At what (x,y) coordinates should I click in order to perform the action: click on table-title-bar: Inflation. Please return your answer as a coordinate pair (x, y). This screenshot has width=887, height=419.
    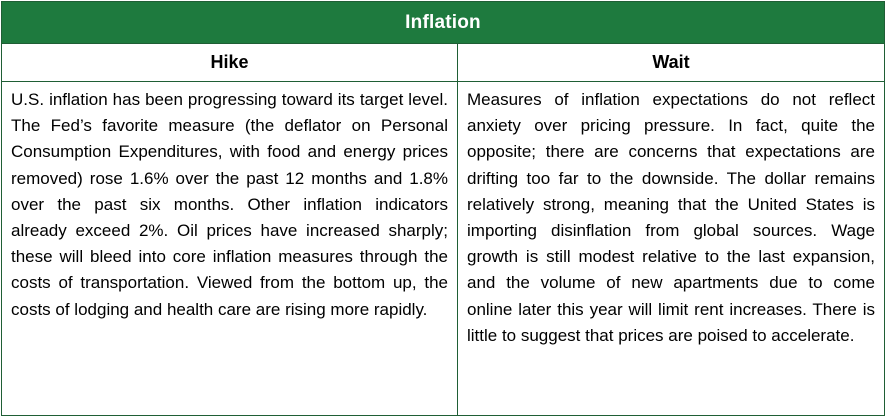
    Looking at the image, I should click on (443, 23).